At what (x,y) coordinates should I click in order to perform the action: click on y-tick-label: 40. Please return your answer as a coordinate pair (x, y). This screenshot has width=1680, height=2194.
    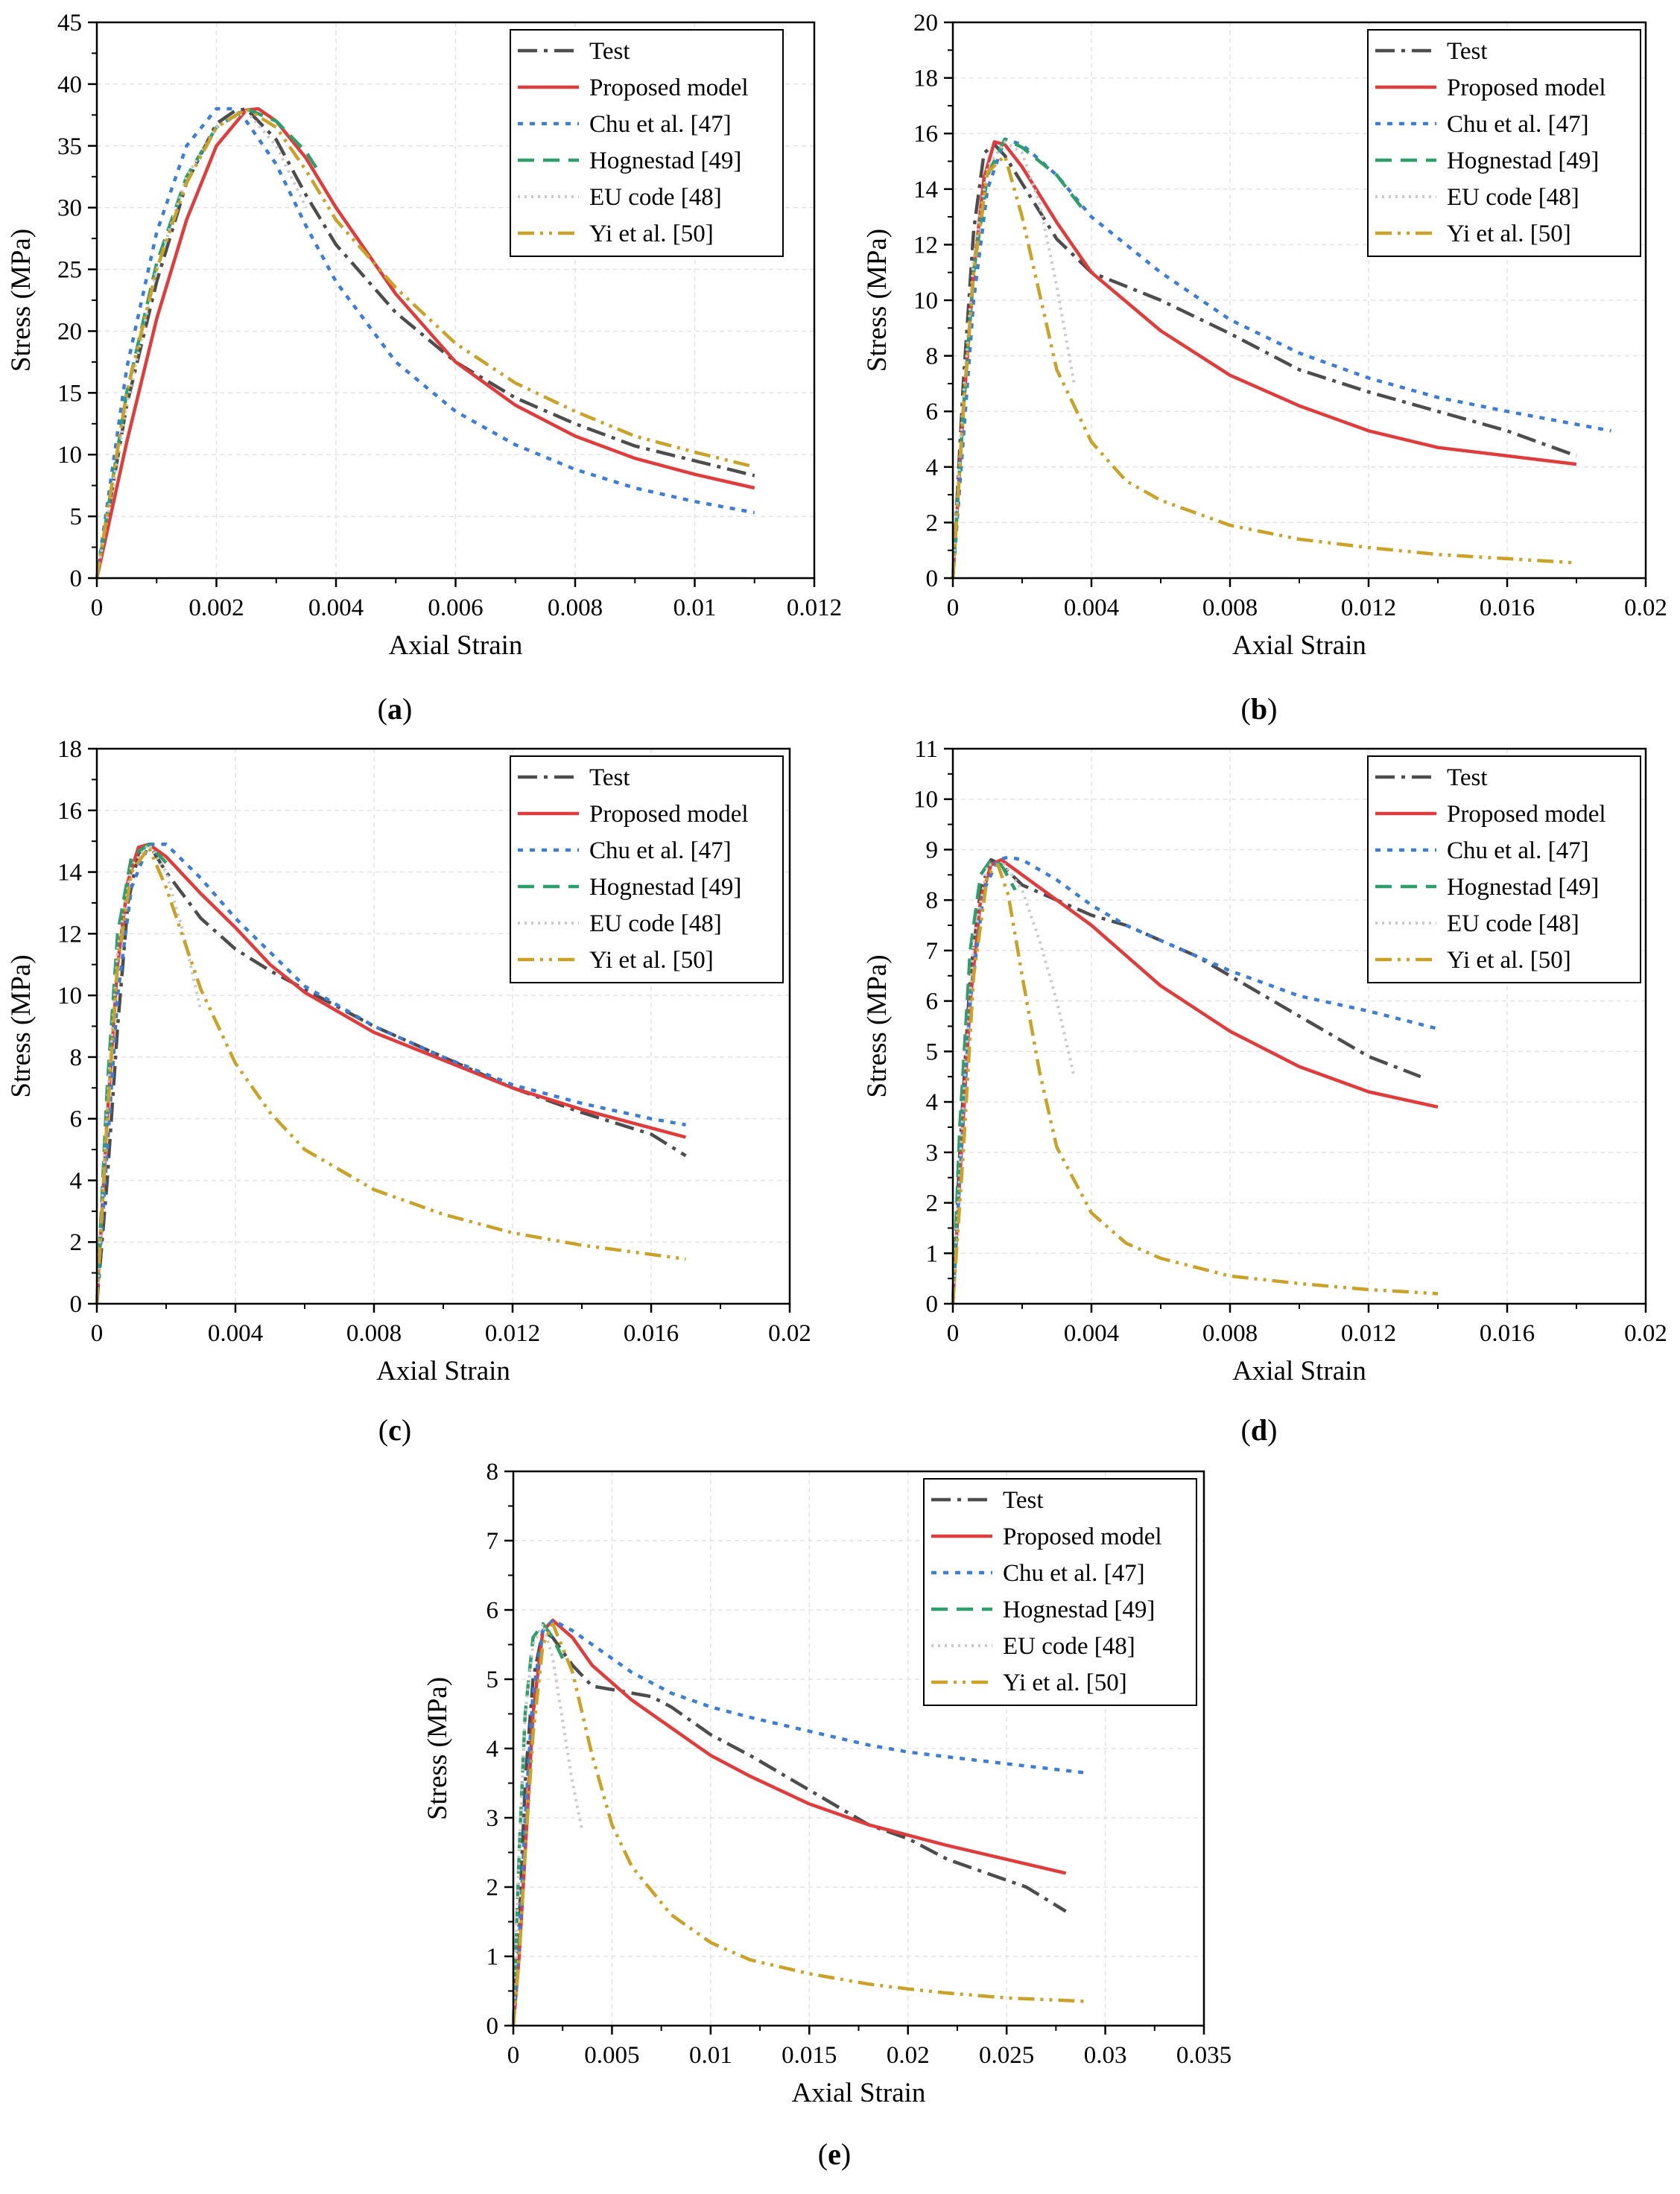
    Looking at the image, I should click on (69, 85).